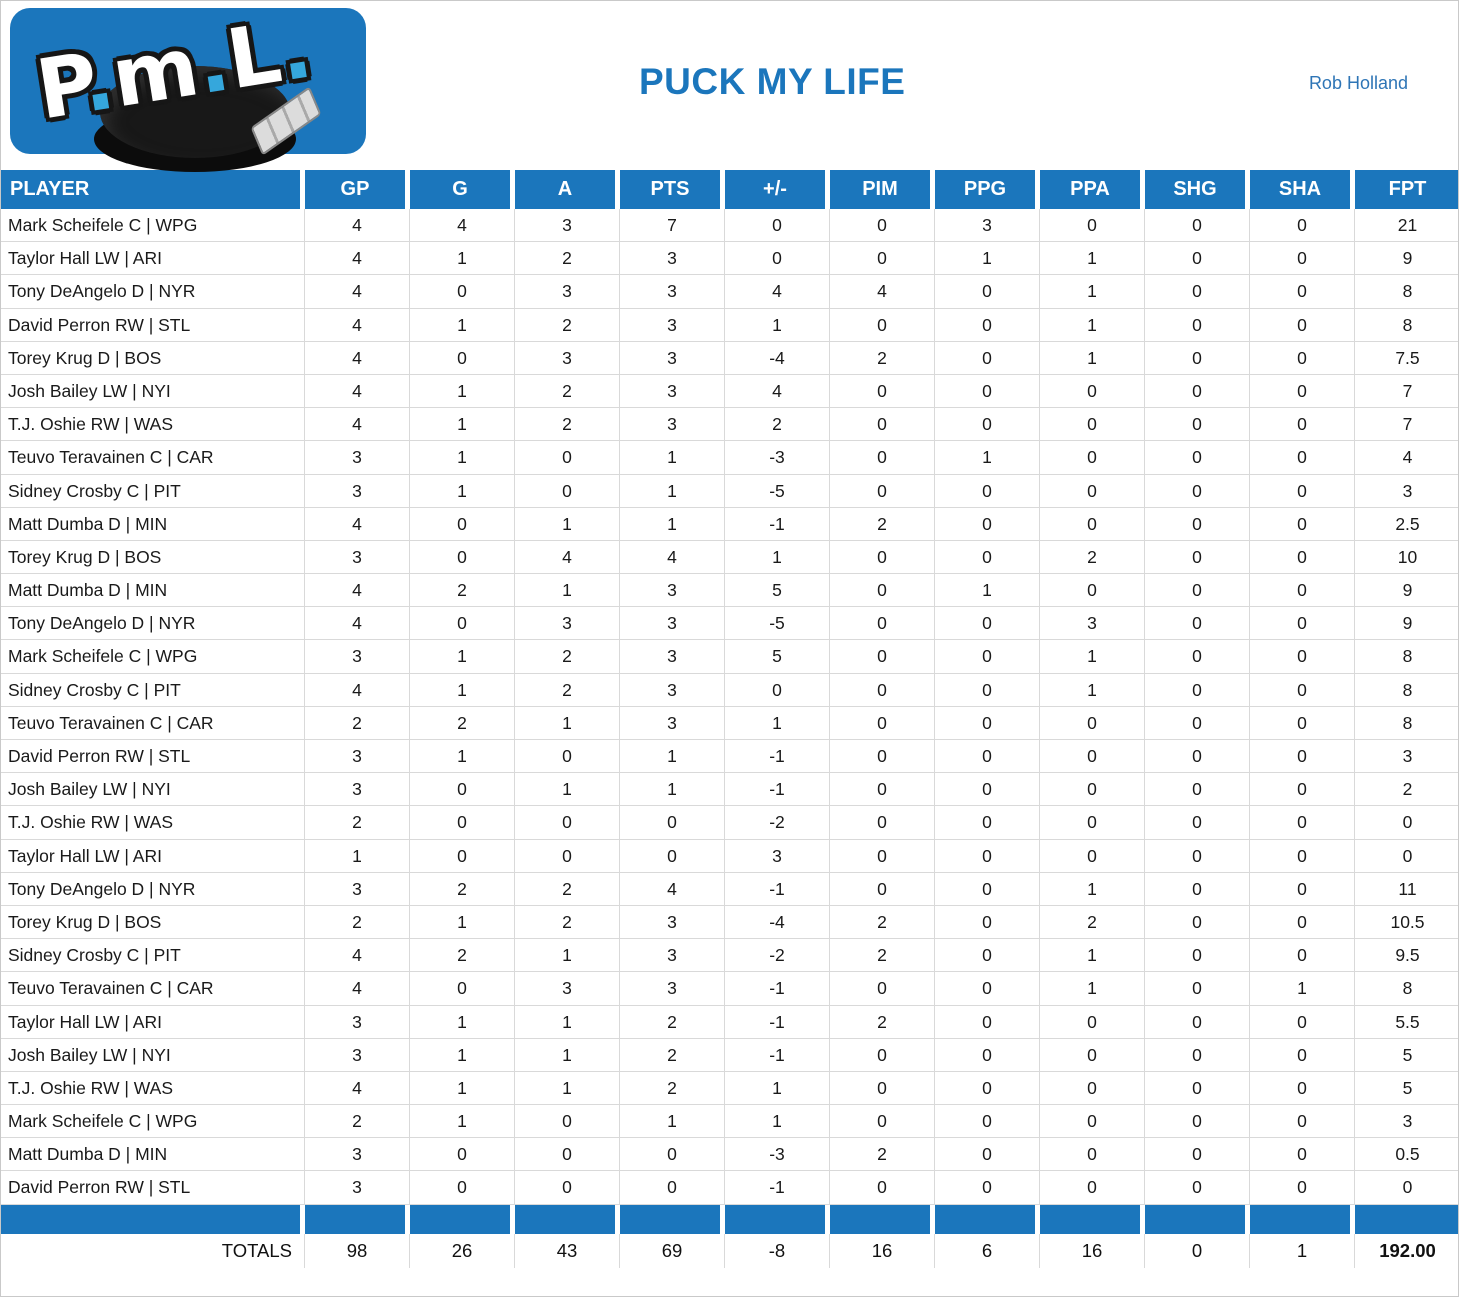  What do you see at coordinates (153, 690) in the screenshot?
I see `player-cell: Sidney Crosby C | PIT` at bounding box center [153, 690].